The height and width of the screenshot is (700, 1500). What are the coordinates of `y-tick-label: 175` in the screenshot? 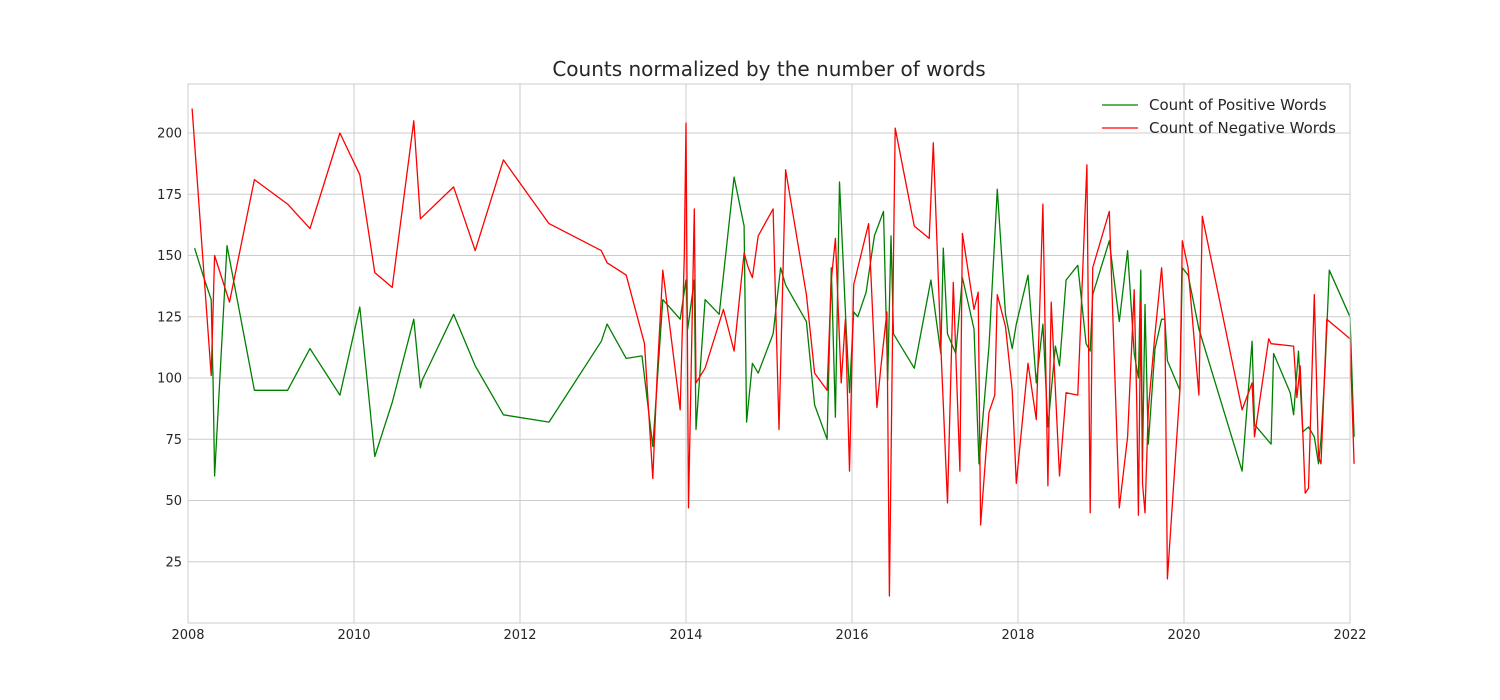 It's located at (169, 195).